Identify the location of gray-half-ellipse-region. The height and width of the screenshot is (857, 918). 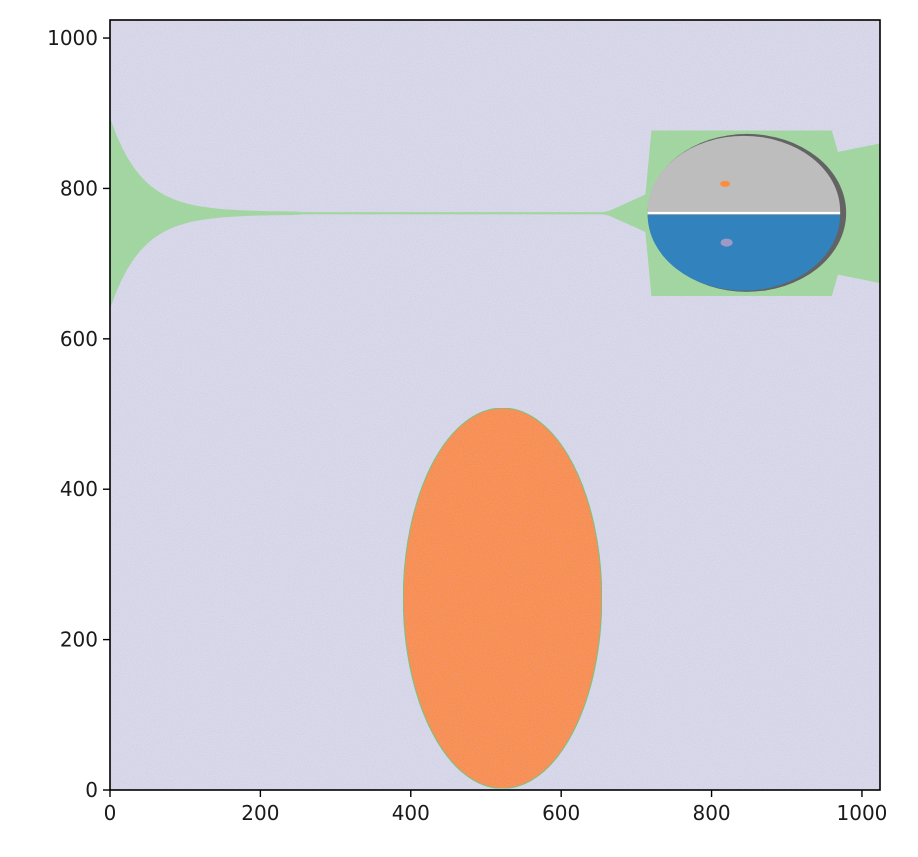
(744, 173).